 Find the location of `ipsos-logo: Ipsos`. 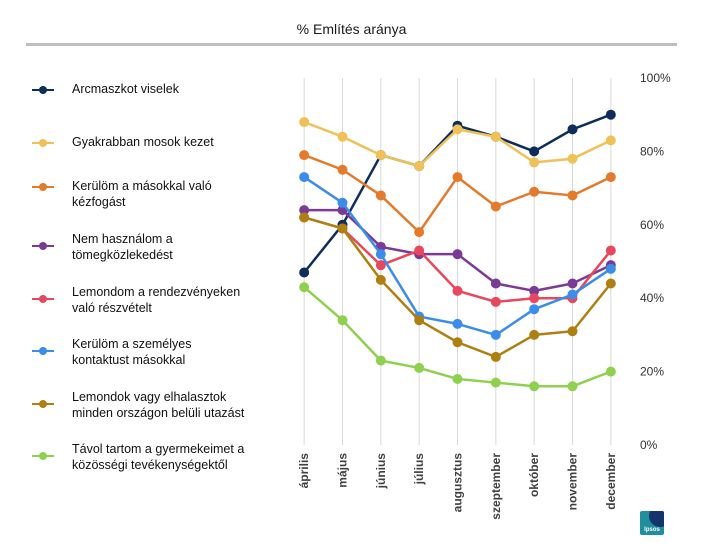

ipsos-logo: Ipsos is located at coordinates (652, 523).